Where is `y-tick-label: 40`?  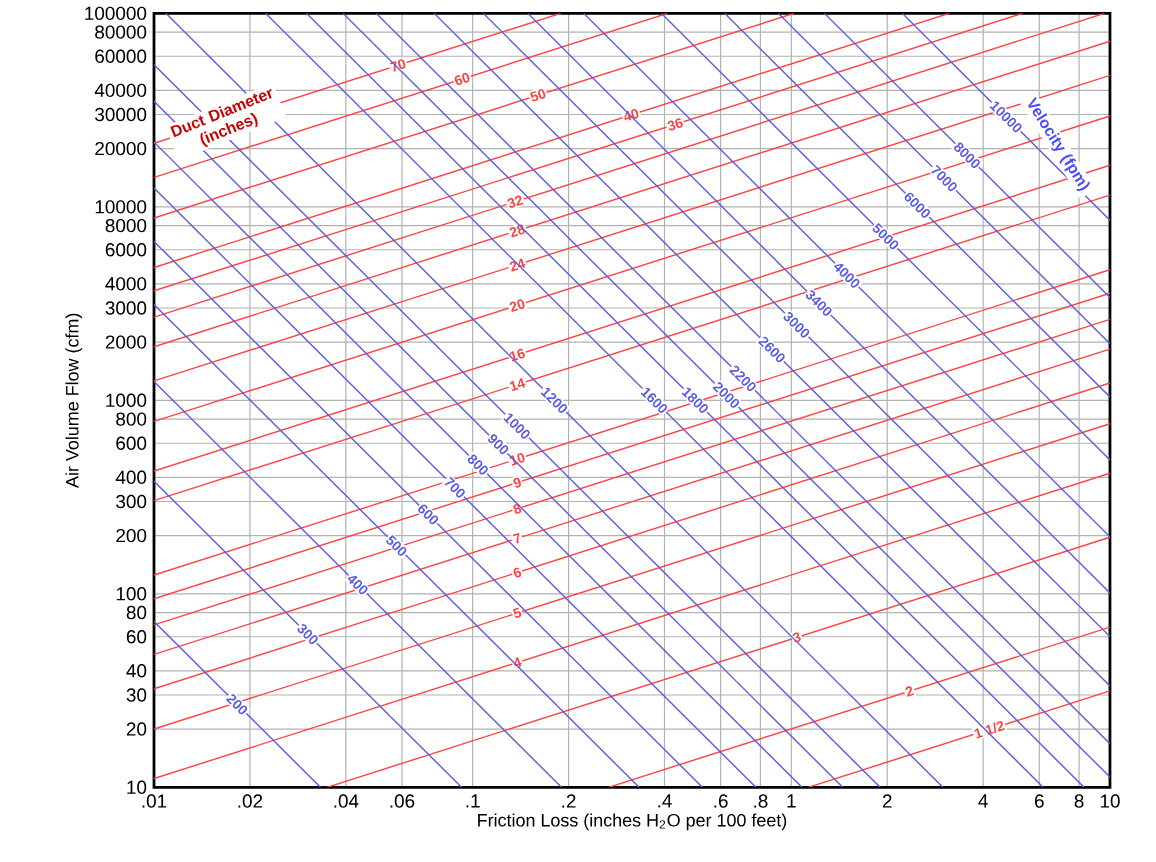 y-tick-label: 40 is located at coordinates (136, 671).